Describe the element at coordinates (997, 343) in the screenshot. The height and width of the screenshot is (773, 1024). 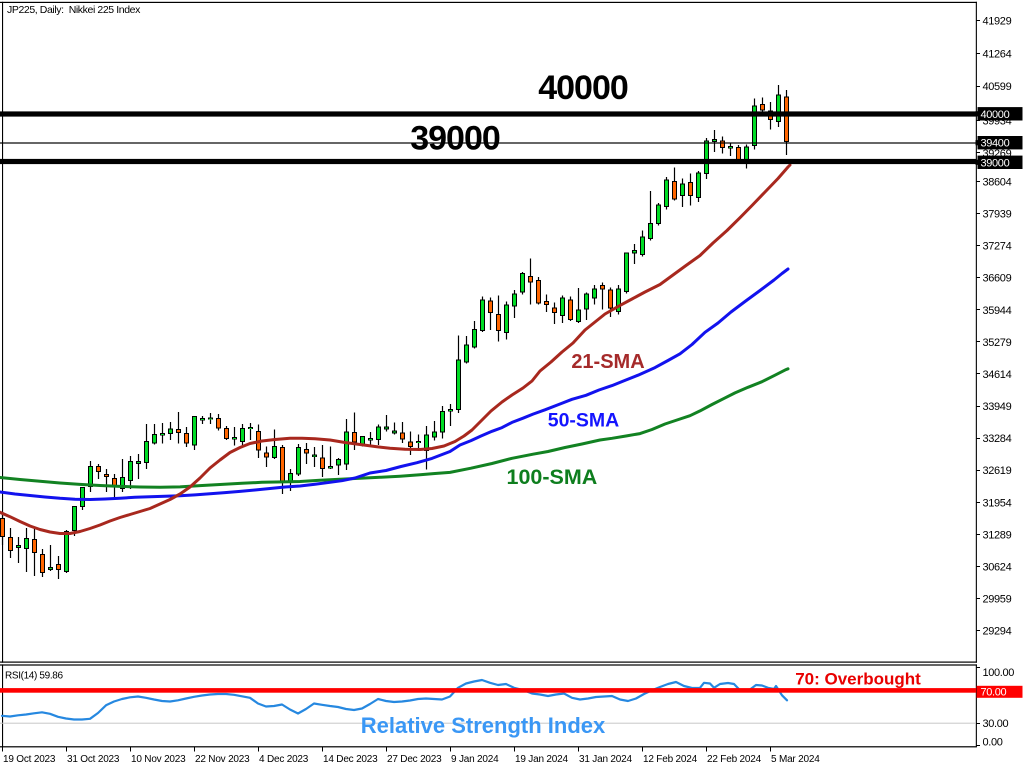
I see `svg-text: 35279` at that location.